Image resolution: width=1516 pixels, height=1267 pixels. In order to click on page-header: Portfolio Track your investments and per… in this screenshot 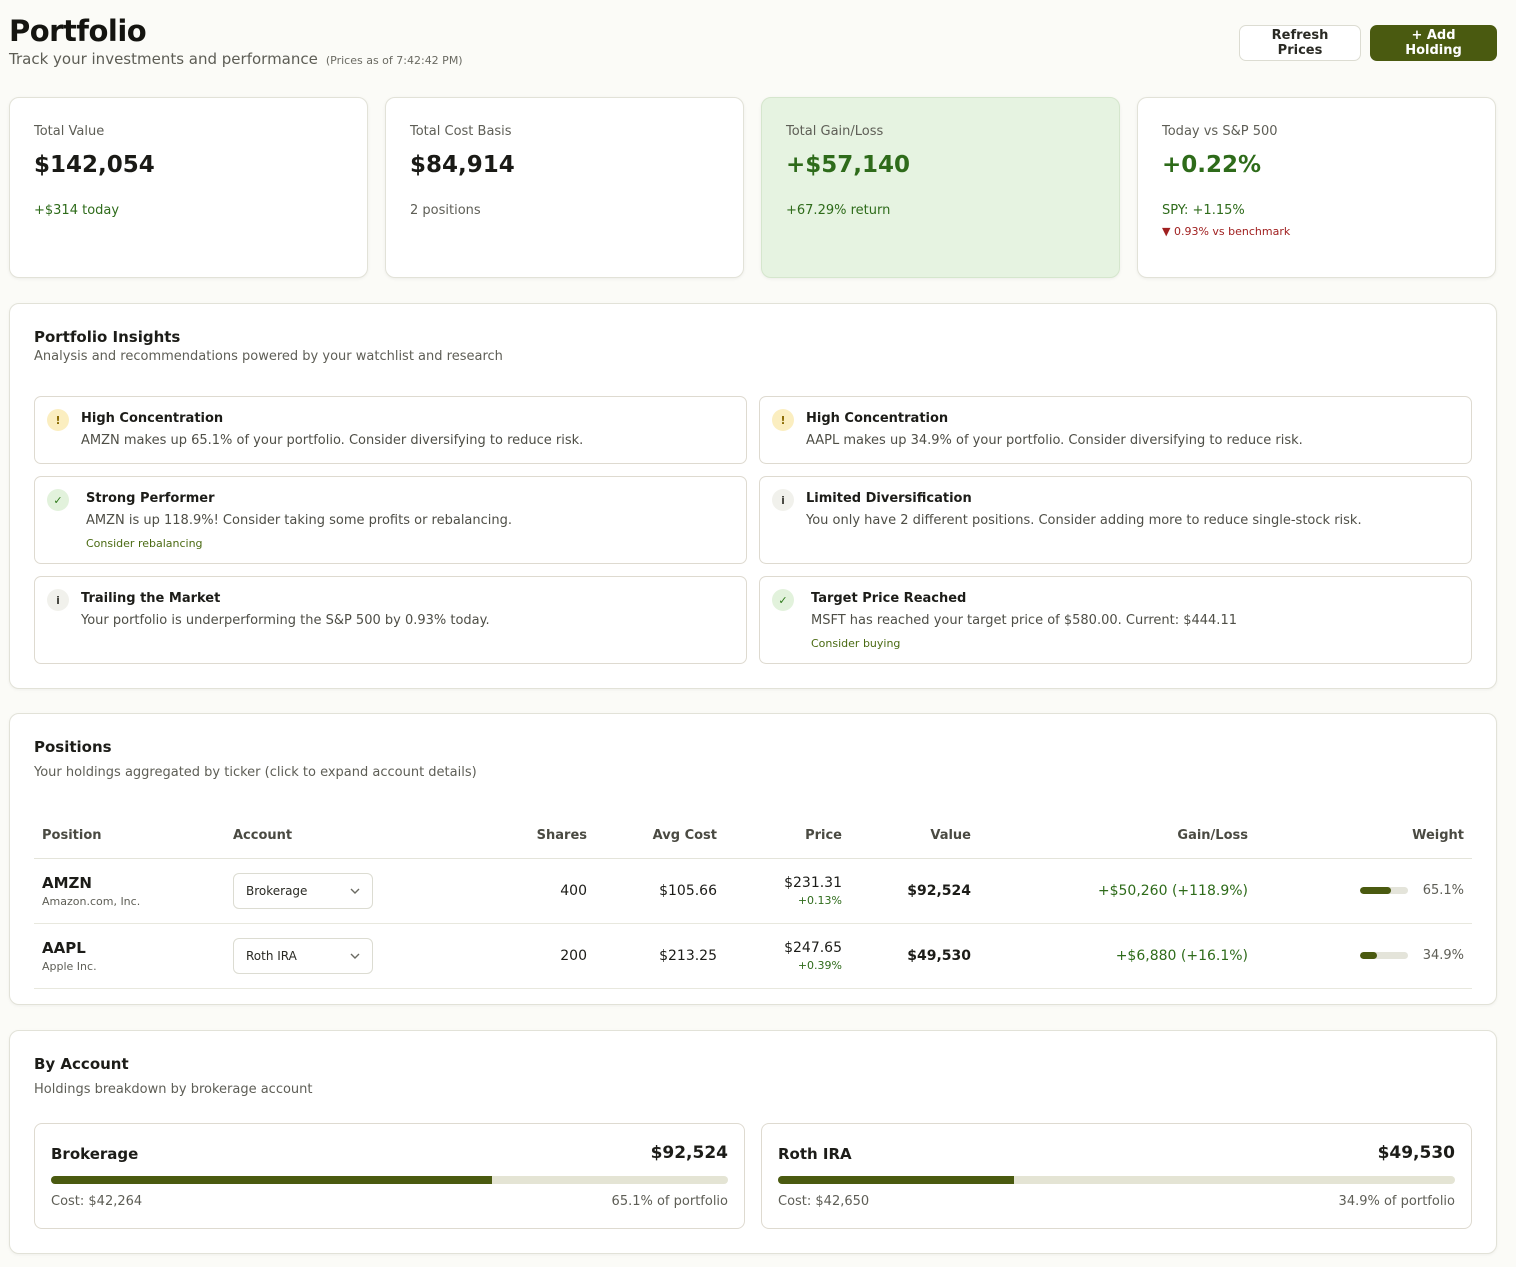, I will do `click(753, 44)`.